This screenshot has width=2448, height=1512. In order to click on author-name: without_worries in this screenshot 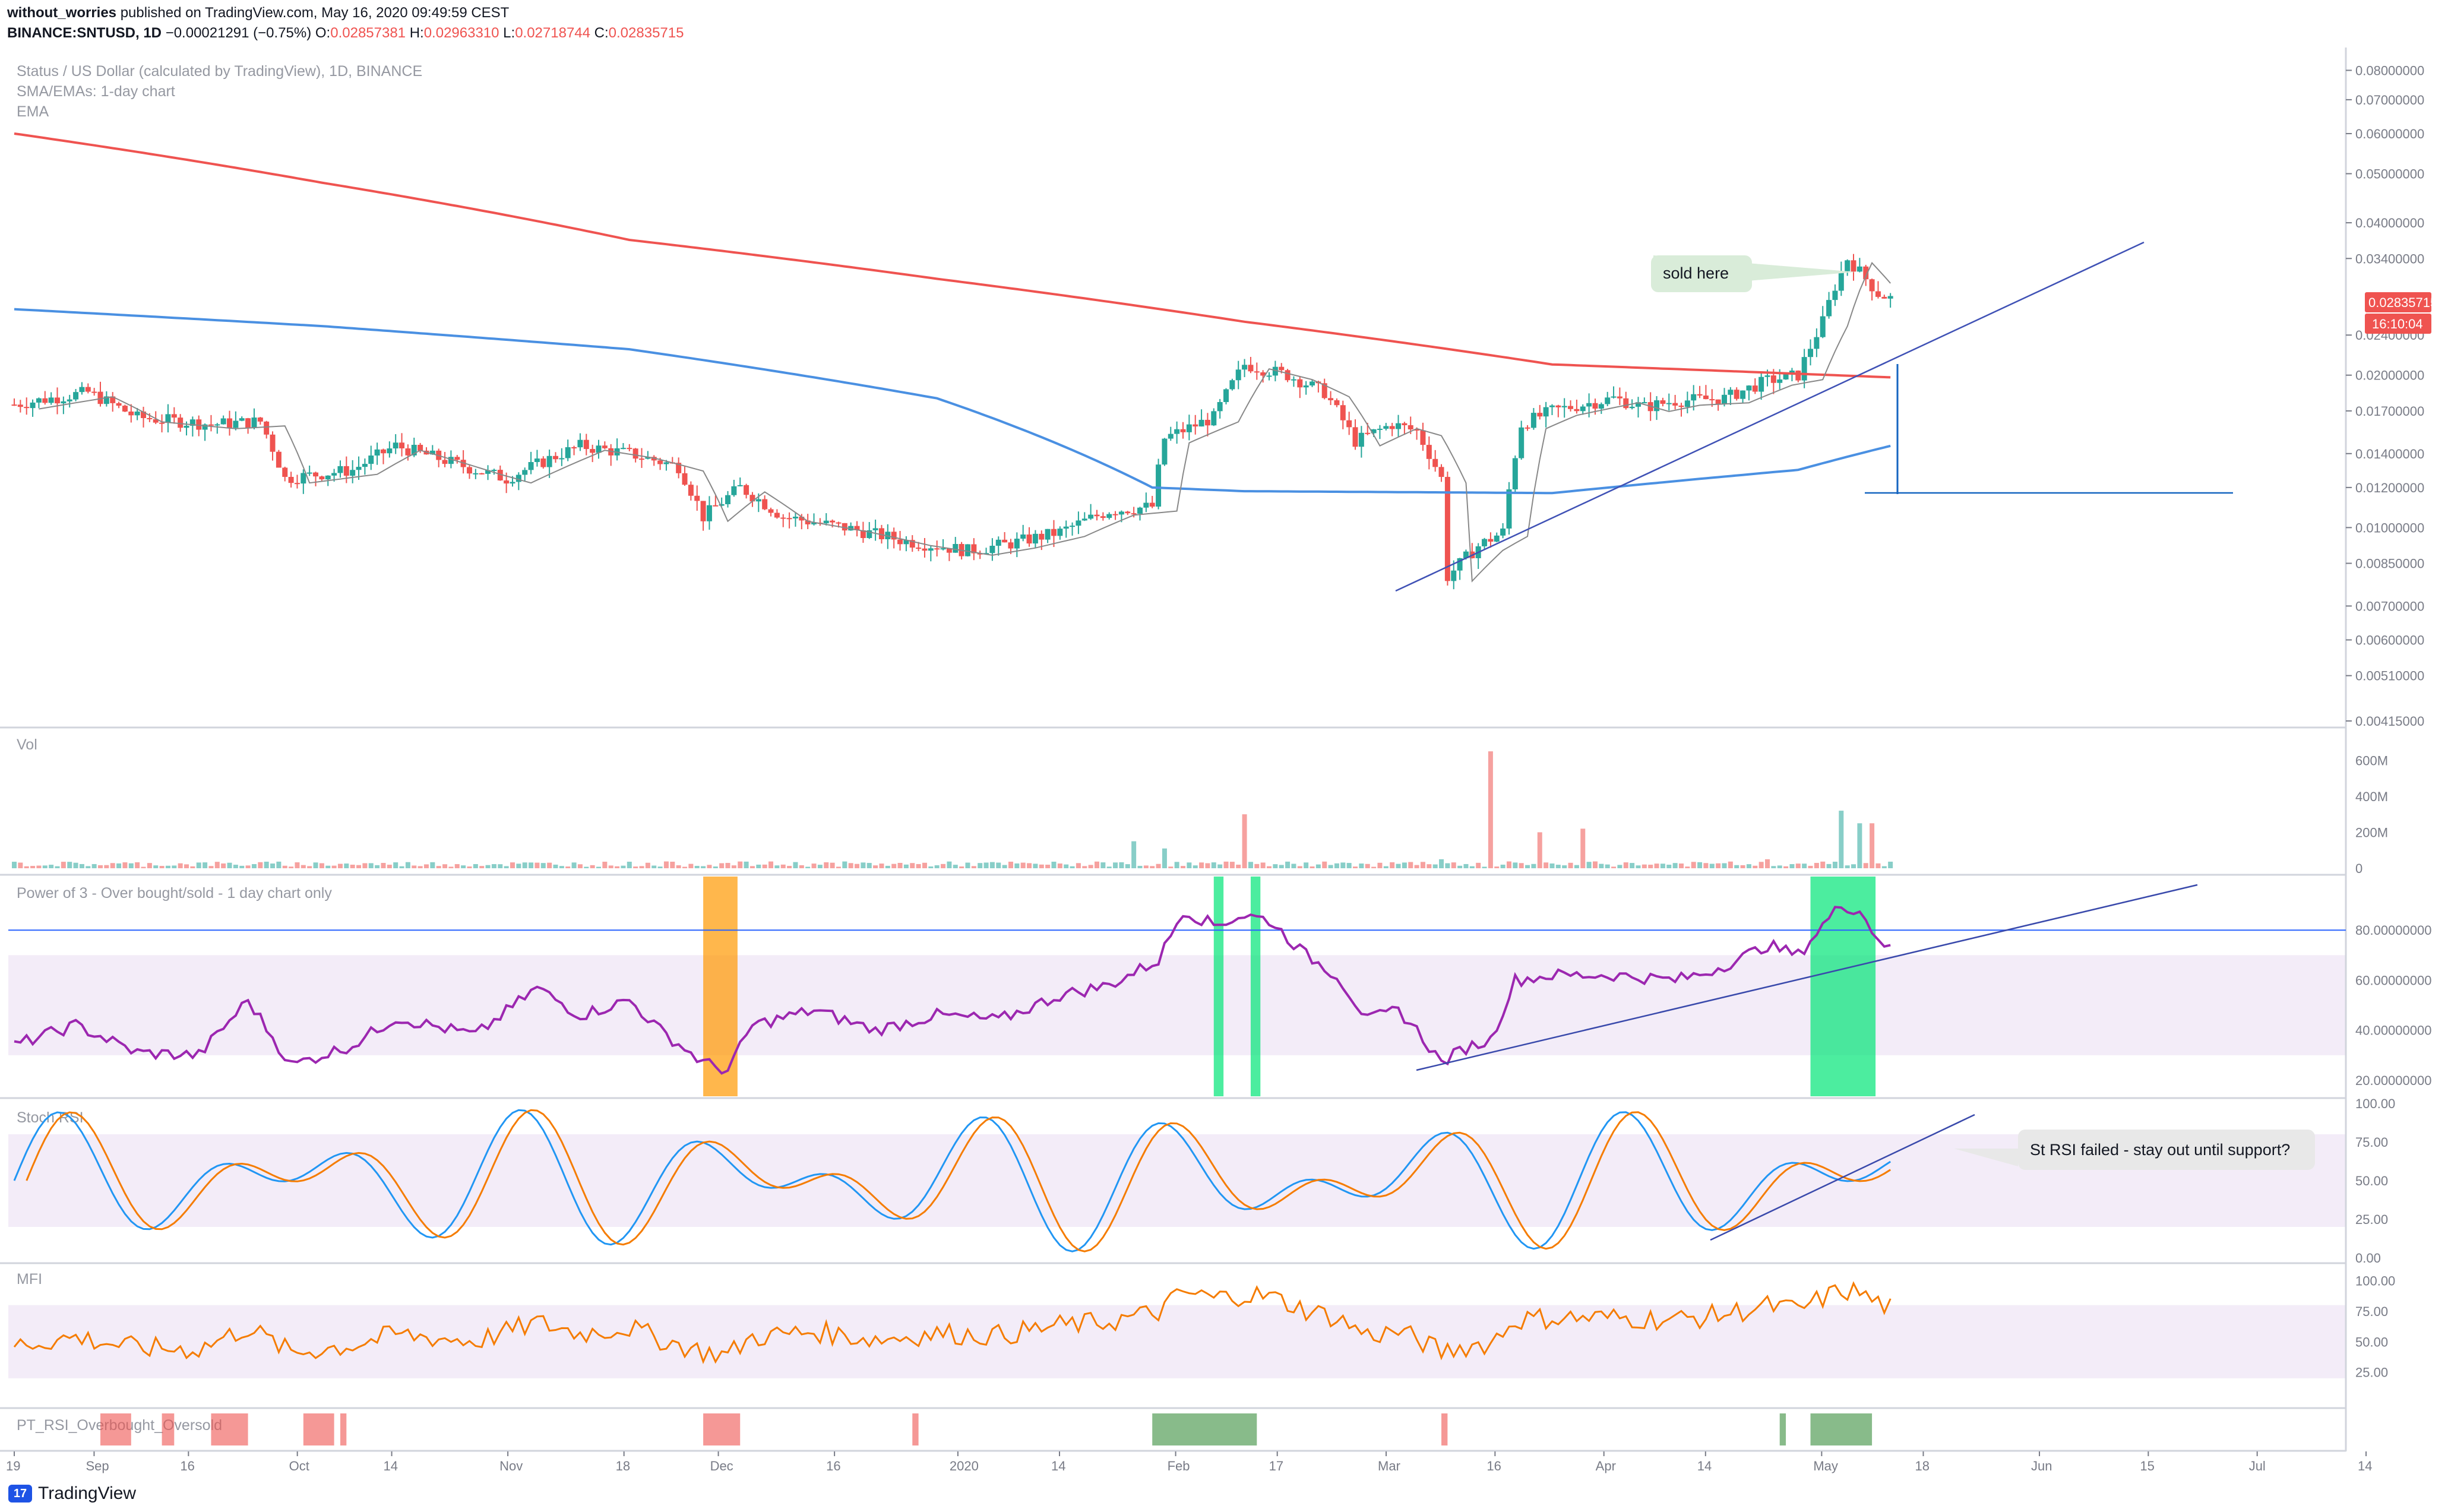, I will do `click(62, 13)`.